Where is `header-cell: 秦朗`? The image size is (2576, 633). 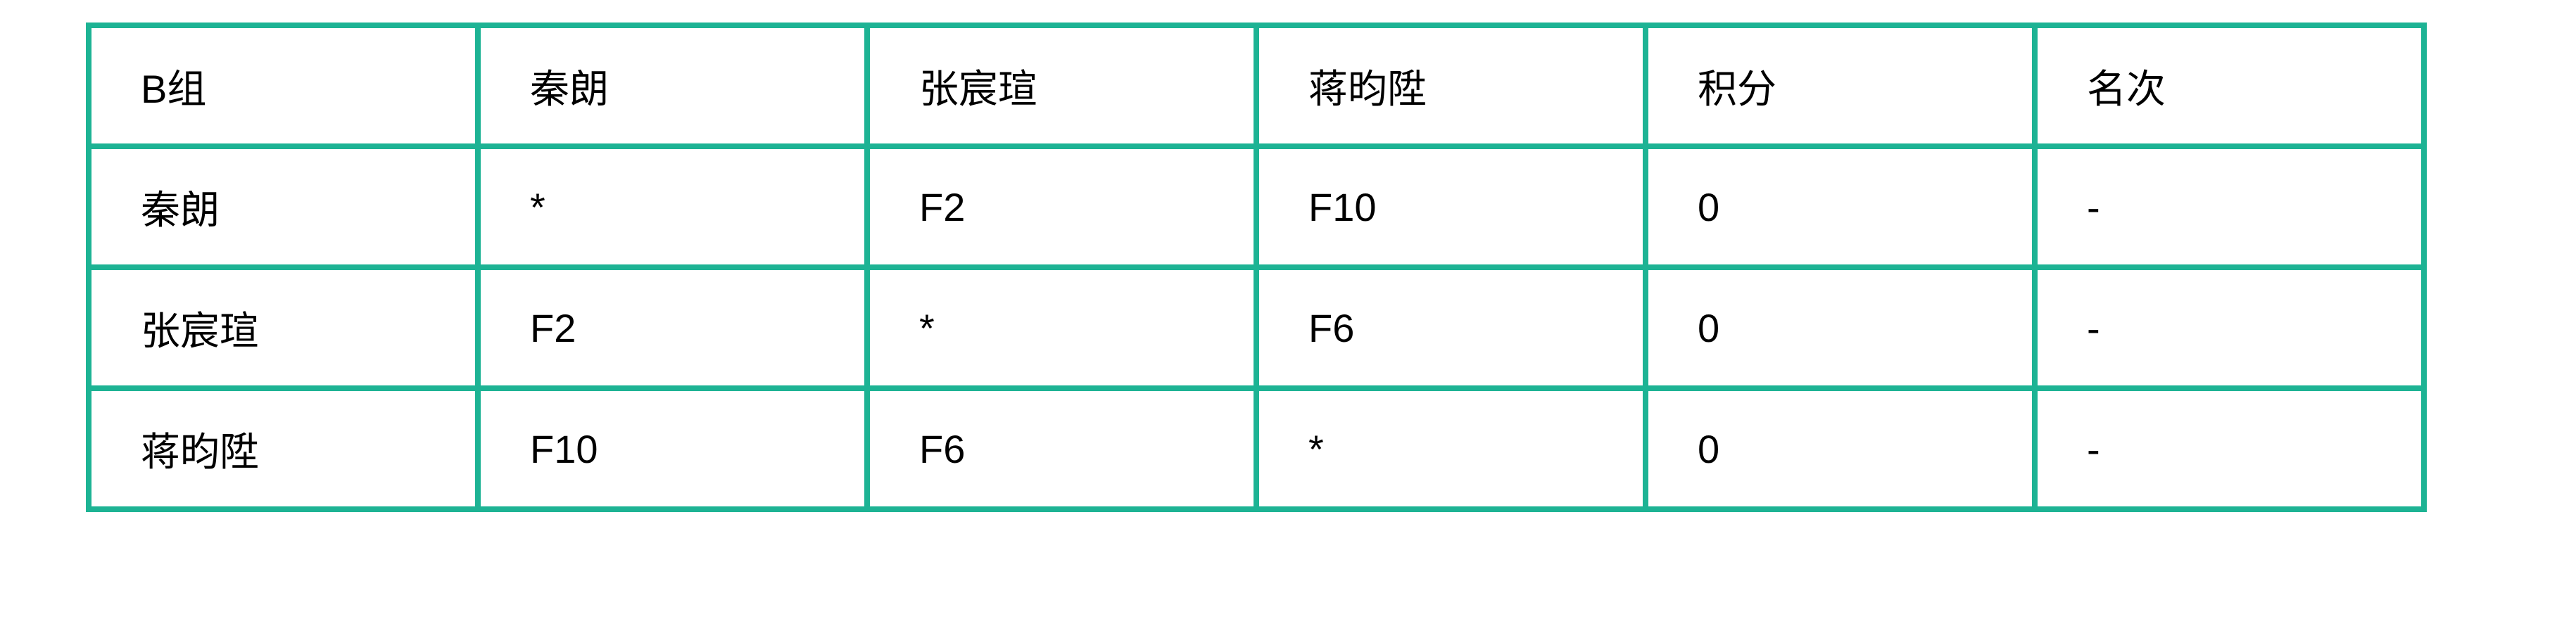
header-cell: 秦朗 is located at coordinates (672, 86).